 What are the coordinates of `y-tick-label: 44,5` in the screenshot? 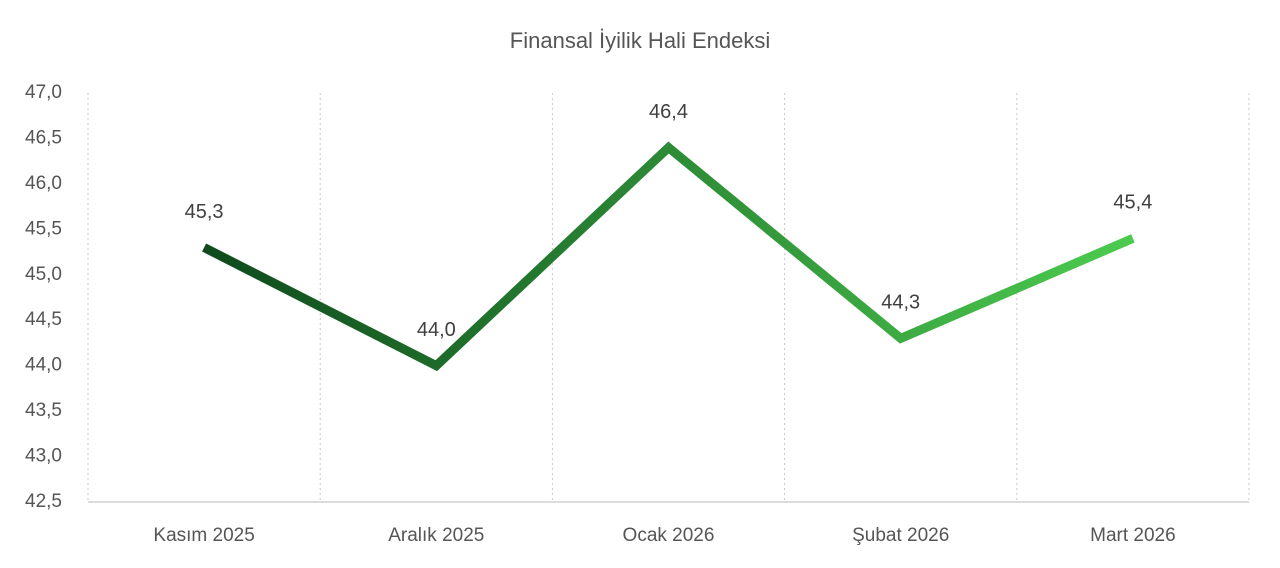 It's located at (43, 319).